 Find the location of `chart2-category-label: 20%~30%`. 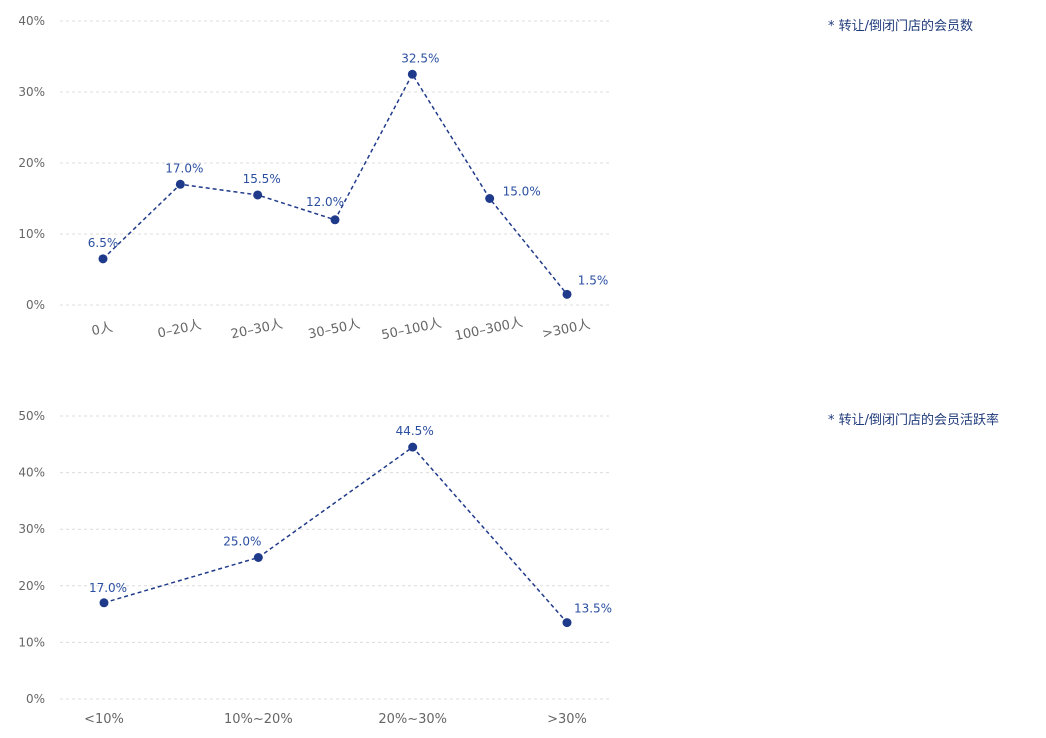

chart2-category-label: 20%~30% is located at coordinates (412, 719).